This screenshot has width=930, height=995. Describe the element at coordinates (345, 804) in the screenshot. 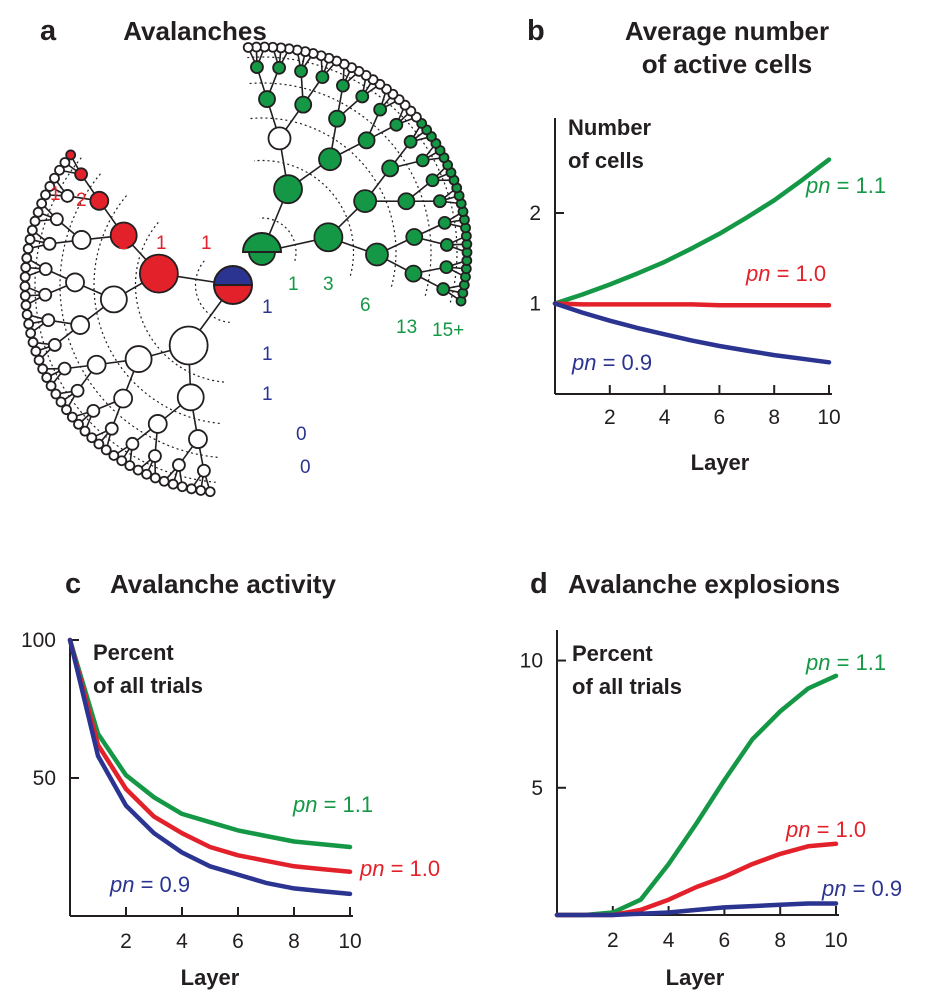

I see `series-label-value: = 1.1` at that location.